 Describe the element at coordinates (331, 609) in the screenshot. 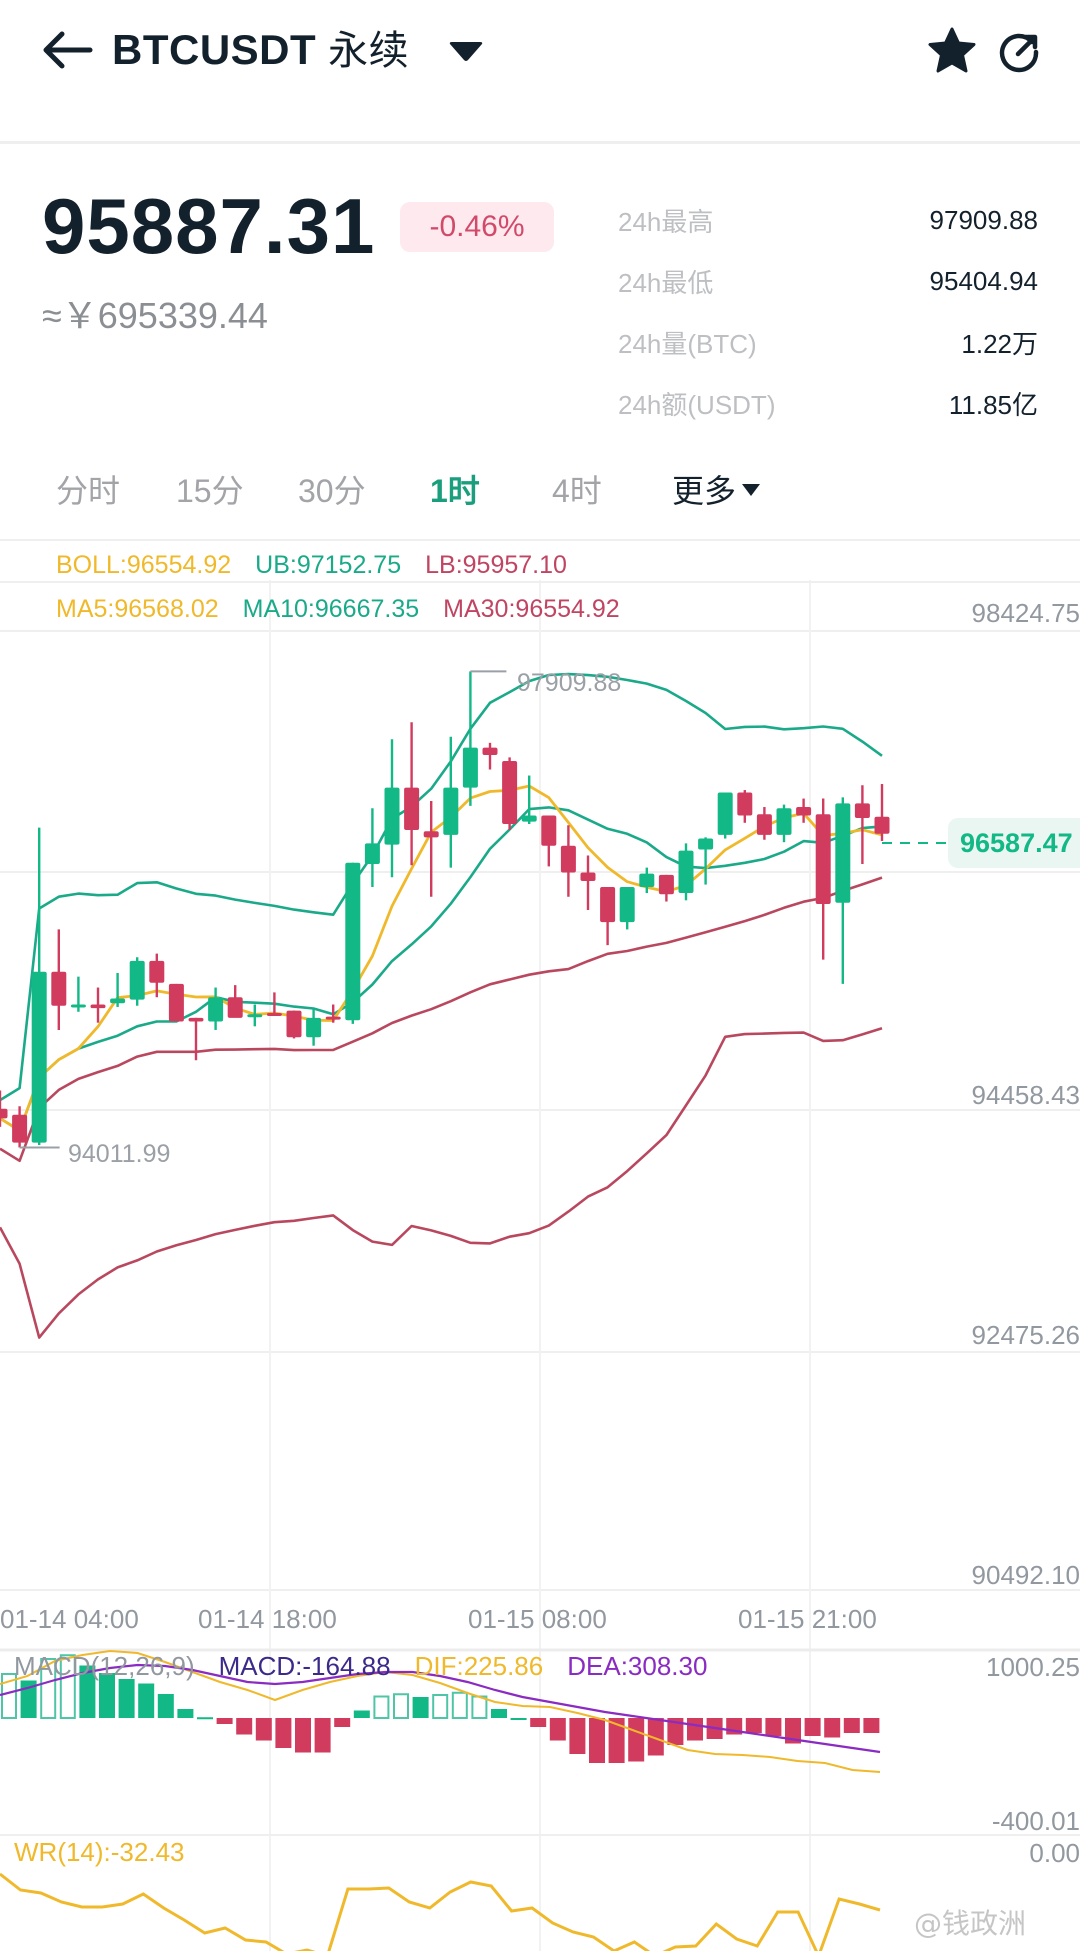

I see `ma10-value: MA10:96667.35` at that location.